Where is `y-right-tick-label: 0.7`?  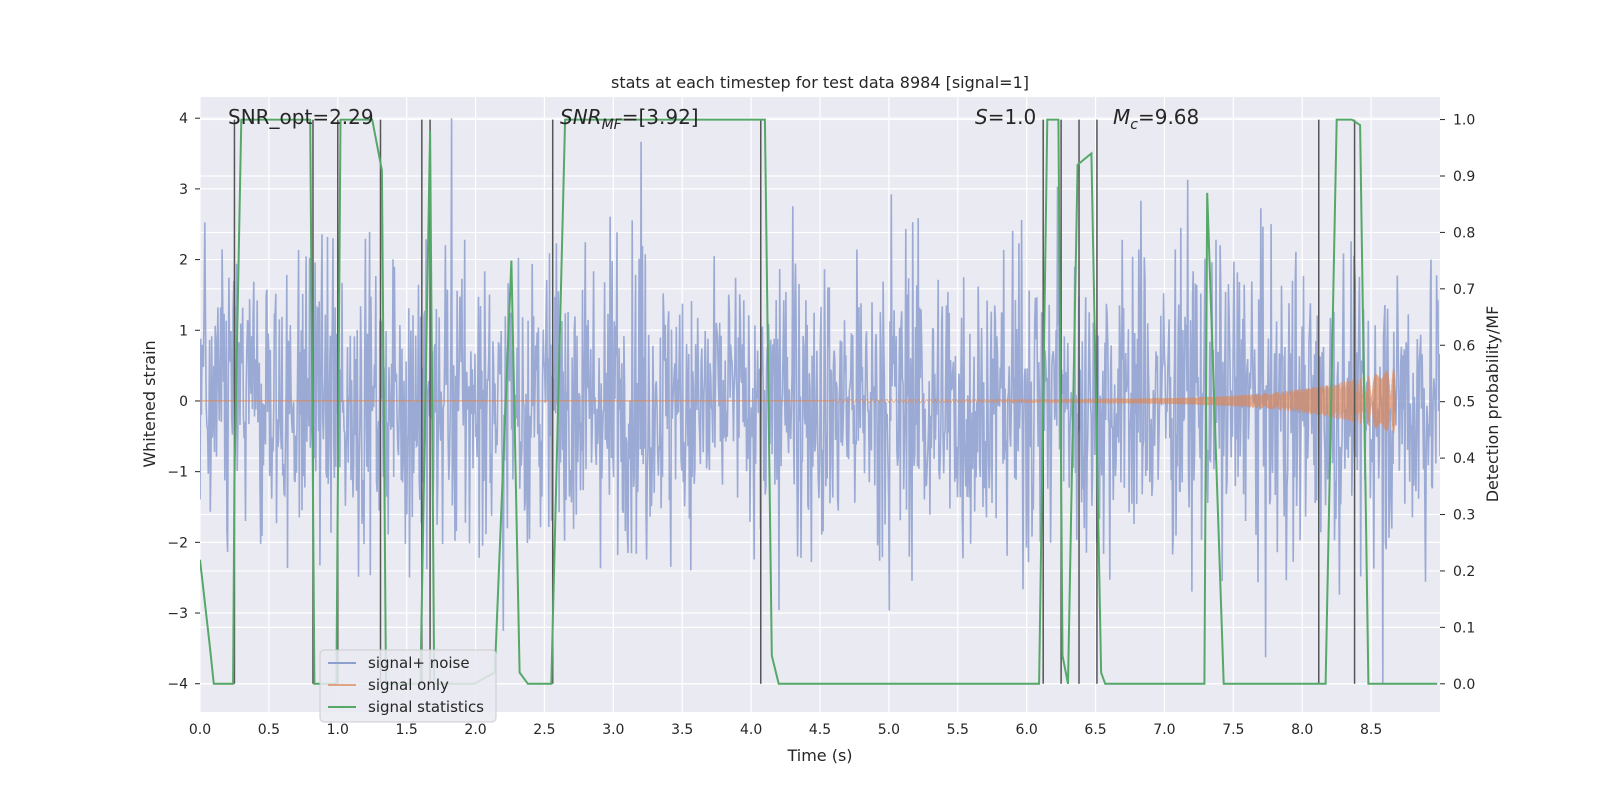 y-right-tick-label: 0.7 is located at coordinates (1464, 290).